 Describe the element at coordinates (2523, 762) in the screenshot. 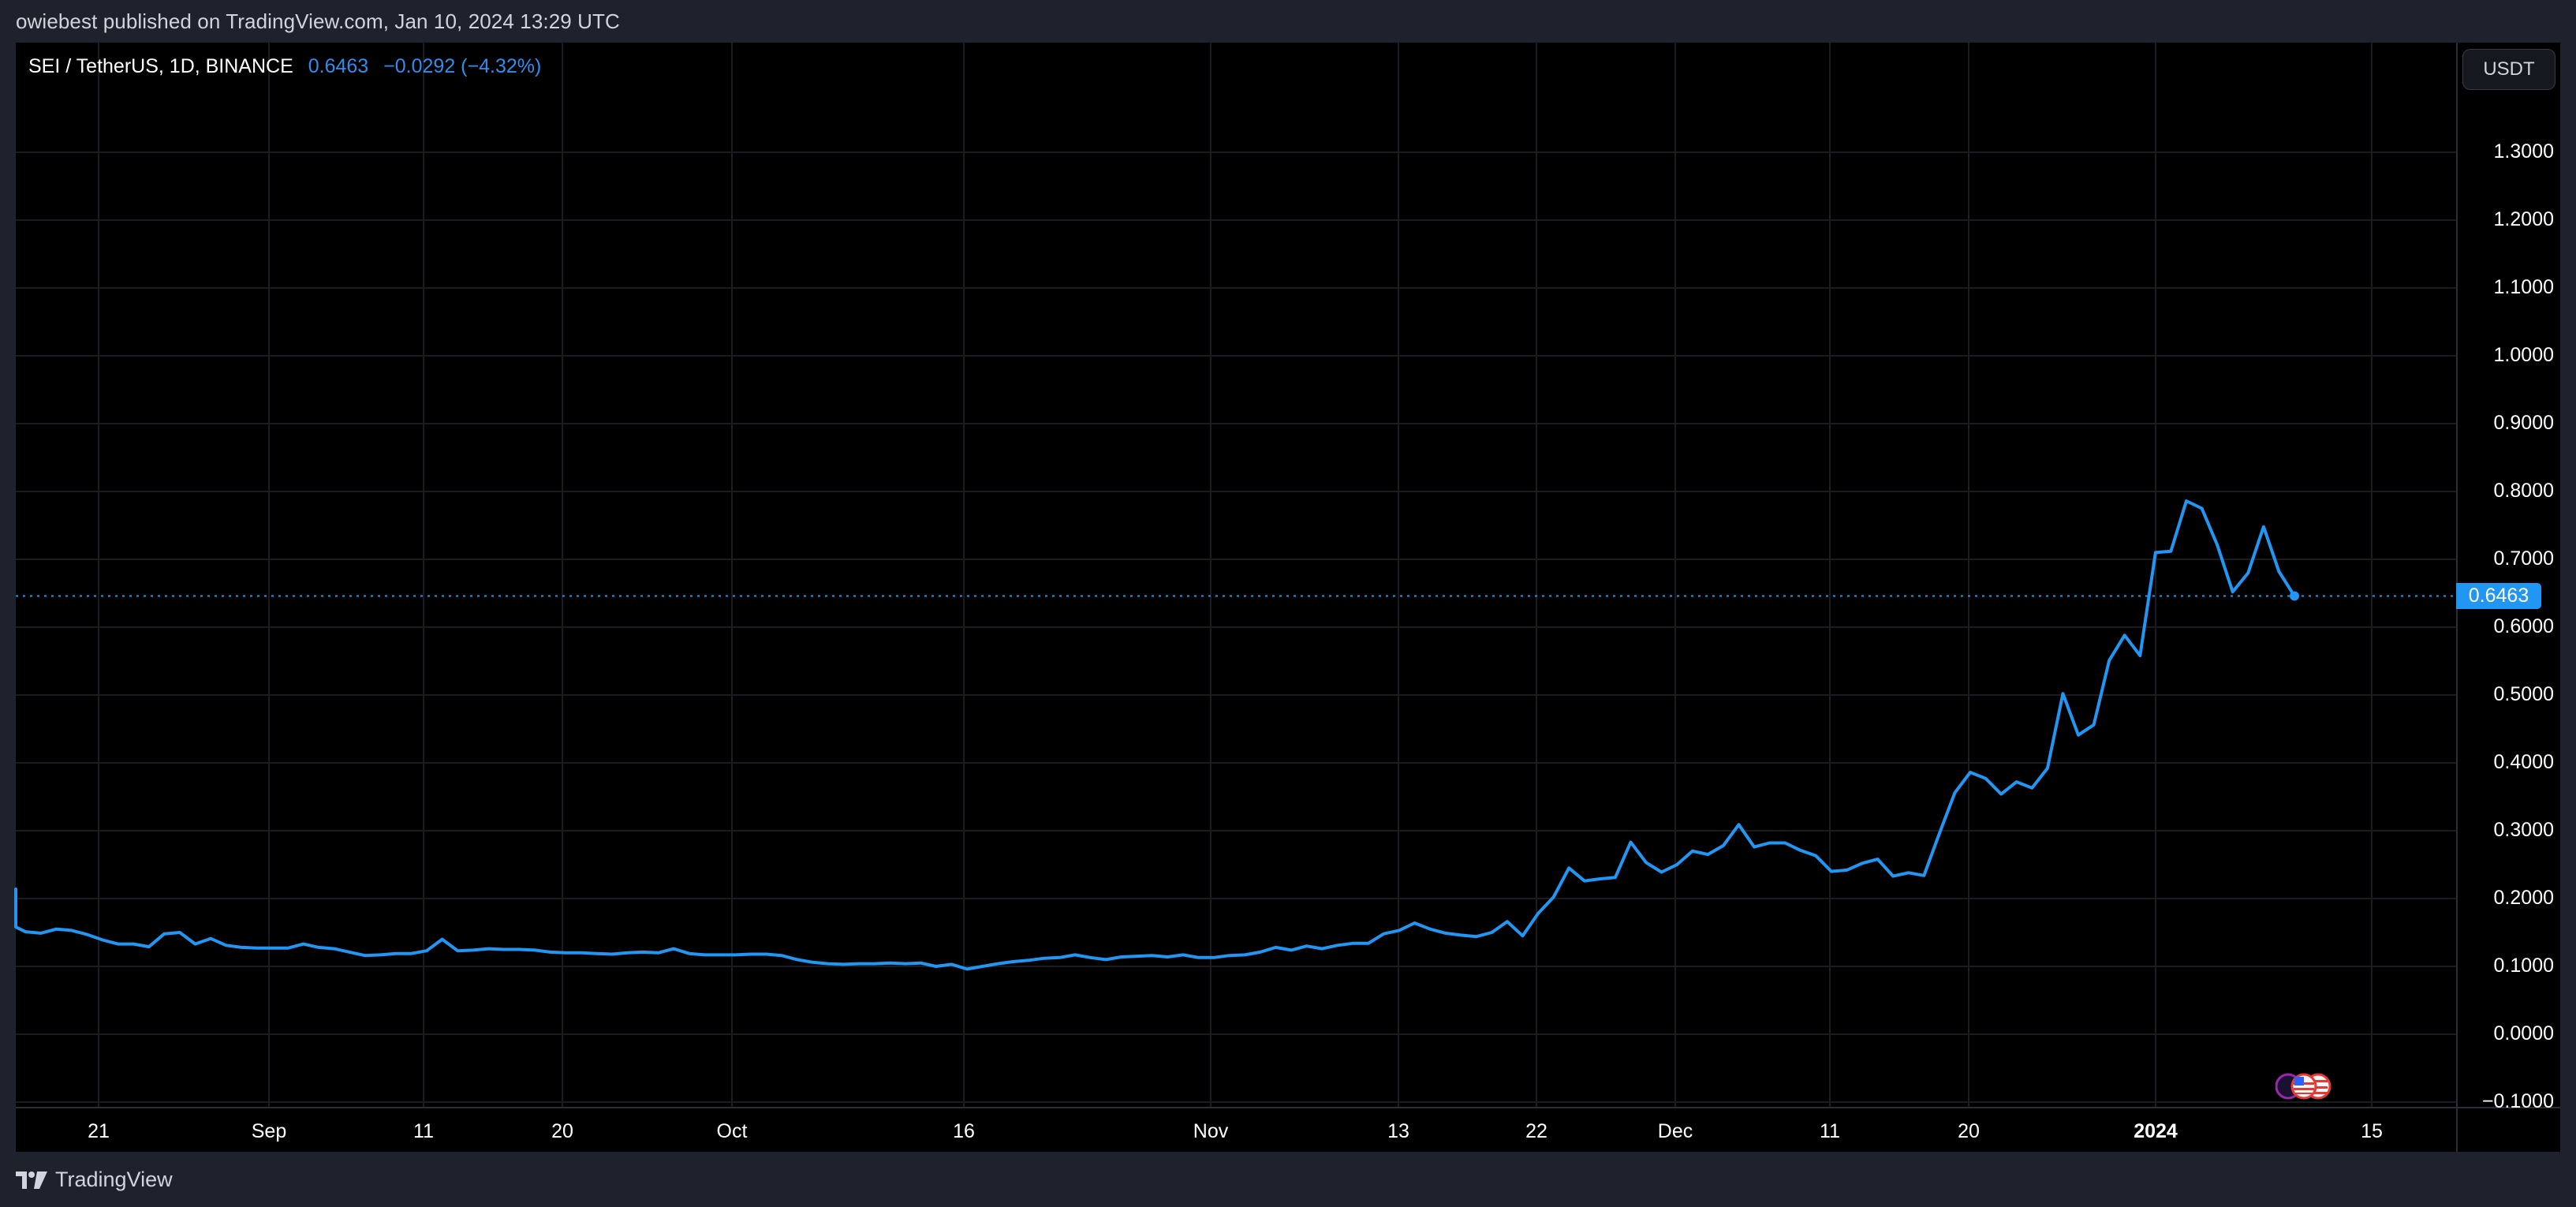

I see `price-tick-label: 0.4000` at that location.